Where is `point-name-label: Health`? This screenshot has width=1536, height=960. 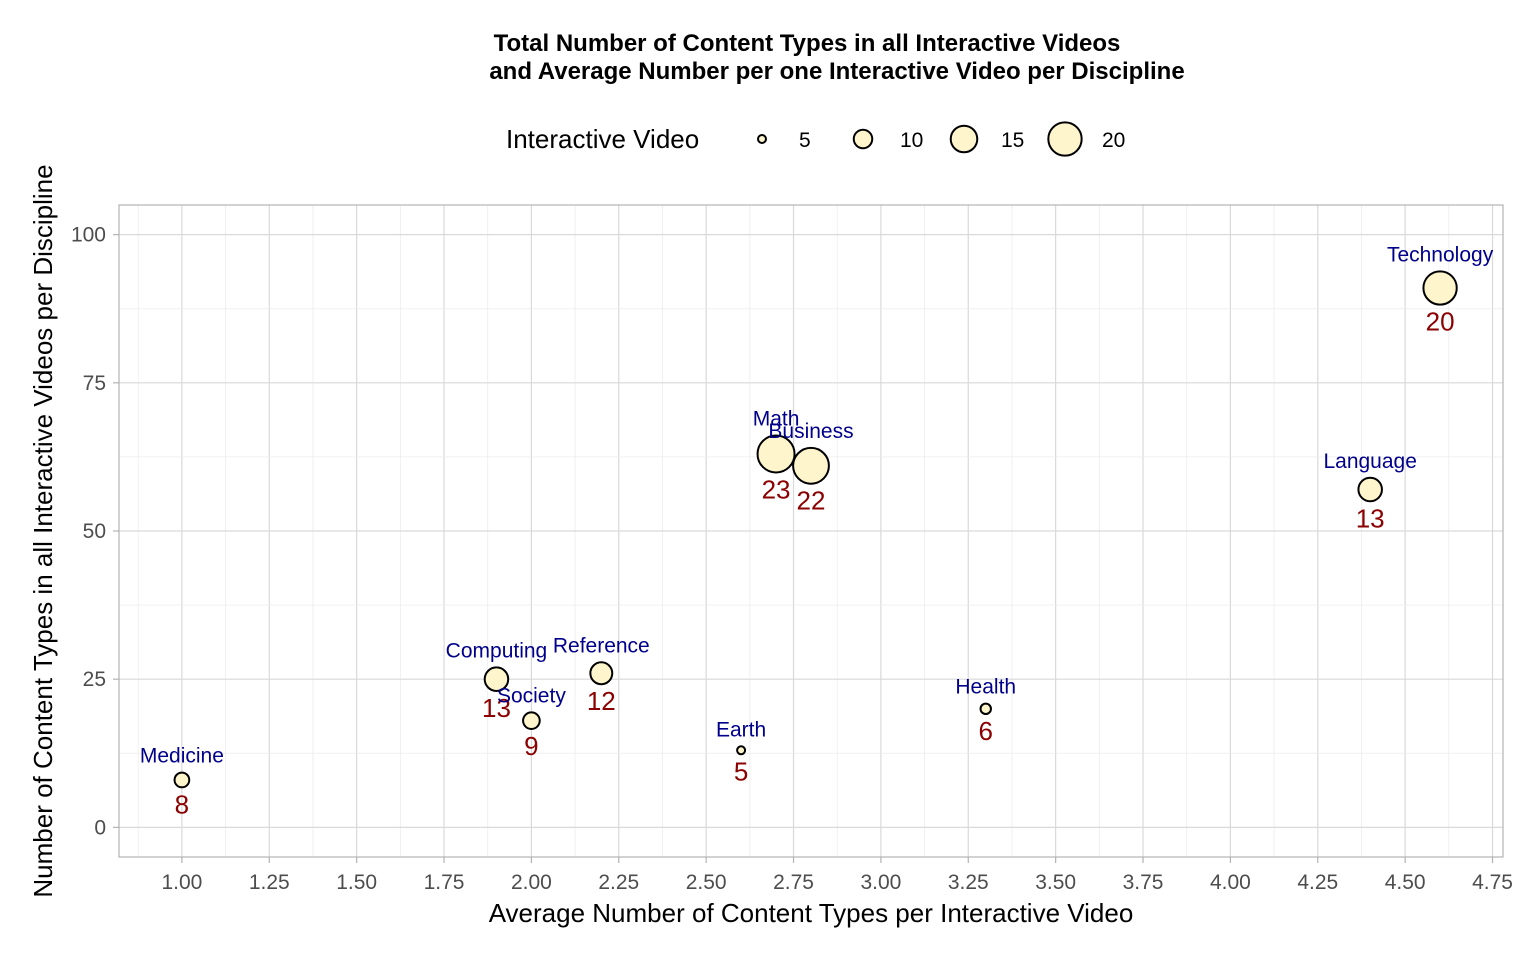 point-name-label: Health is located at coordinates (985, 687).